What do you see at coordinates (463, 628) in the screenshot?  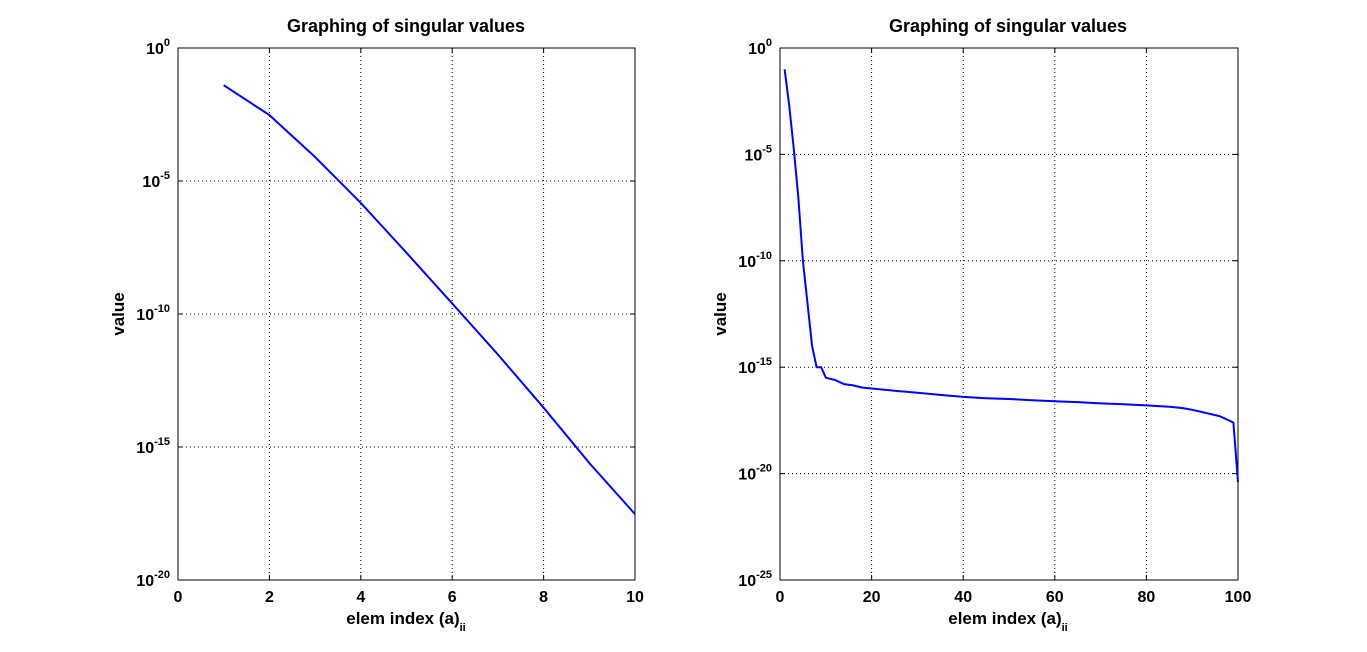 I see `left-x-axis-label-subscript: ii` at bounding box center [463, 628].